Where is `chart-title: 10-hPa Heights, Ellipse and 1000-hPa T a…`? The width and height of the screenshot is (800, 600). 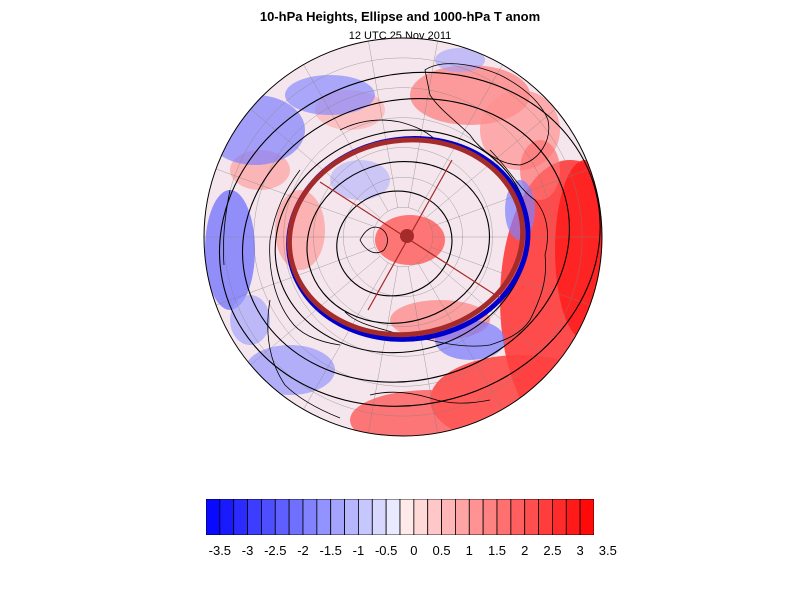
chart-title: 10-hPa Heights, Ellipse and 1000-hPa T a… is located at coordinates (400, 16).